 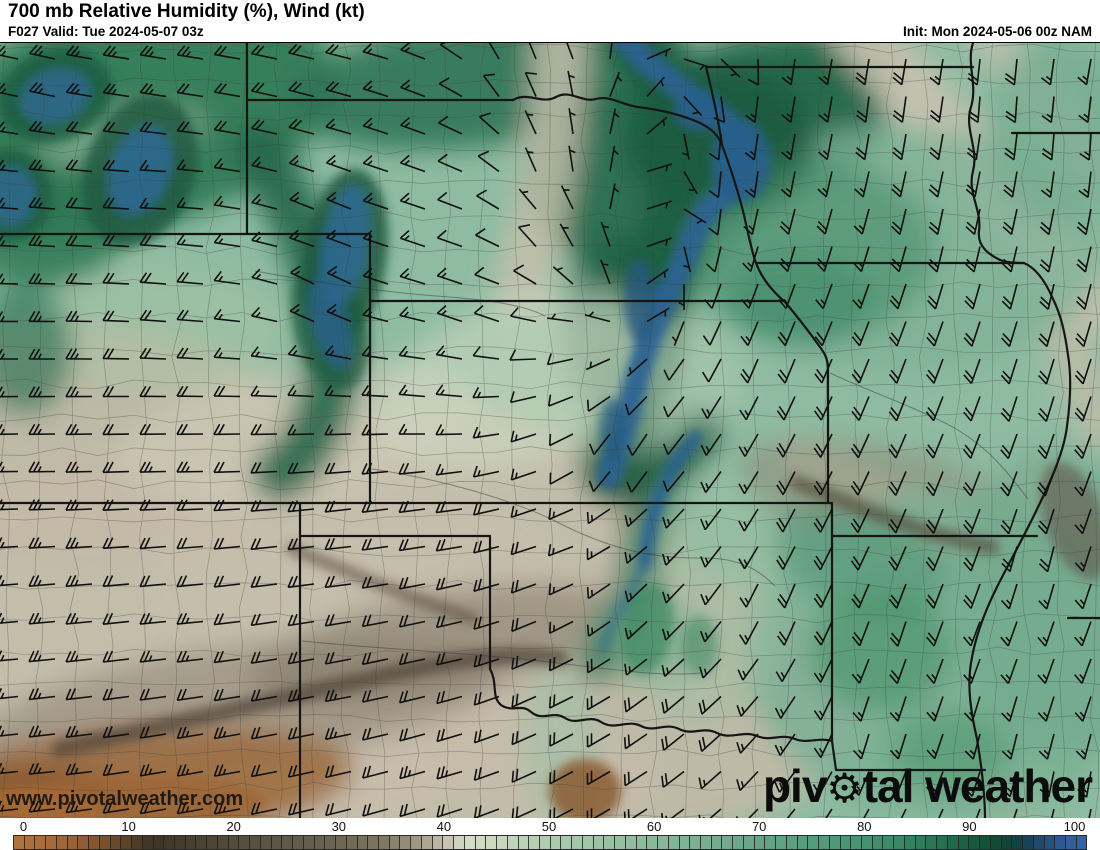 I want to click on colorbar: 0 10 20 30 40 50 60 70 80 90 100, so click(x=550, y=834).